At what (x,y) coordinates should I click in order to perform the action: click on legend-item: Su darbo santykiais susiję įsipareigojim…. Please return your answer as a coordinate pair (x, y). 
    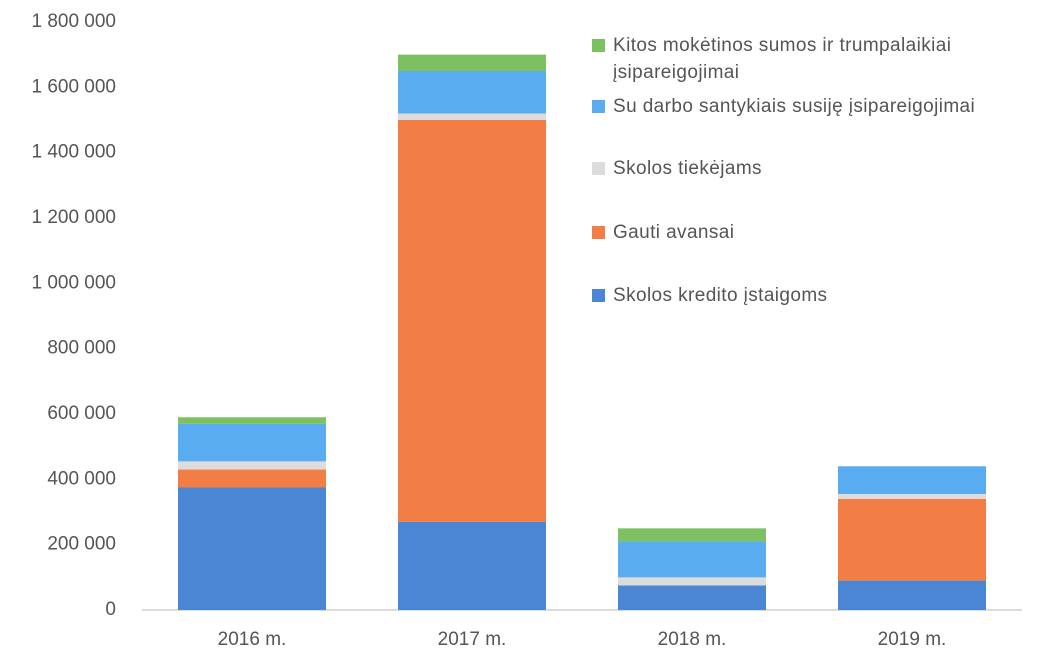
    Looking at the image, I should click on (817, 106).